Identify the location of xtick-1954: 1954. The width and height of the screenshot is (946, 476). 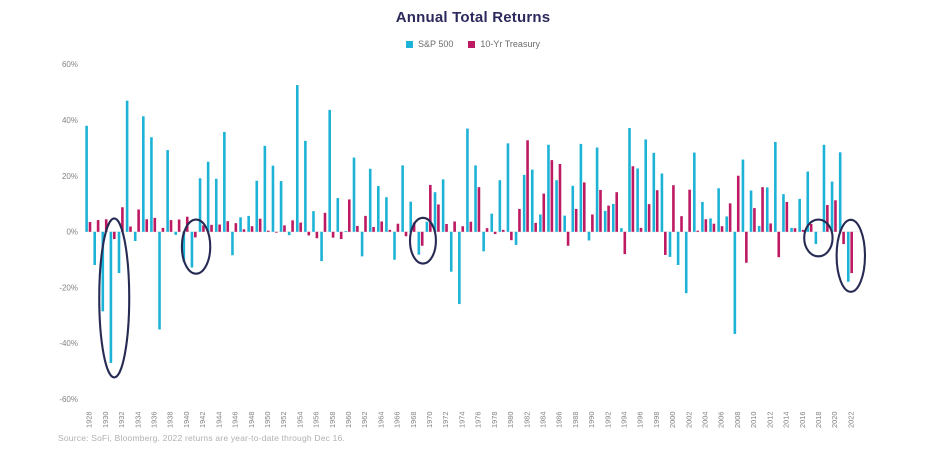
(299, 420).